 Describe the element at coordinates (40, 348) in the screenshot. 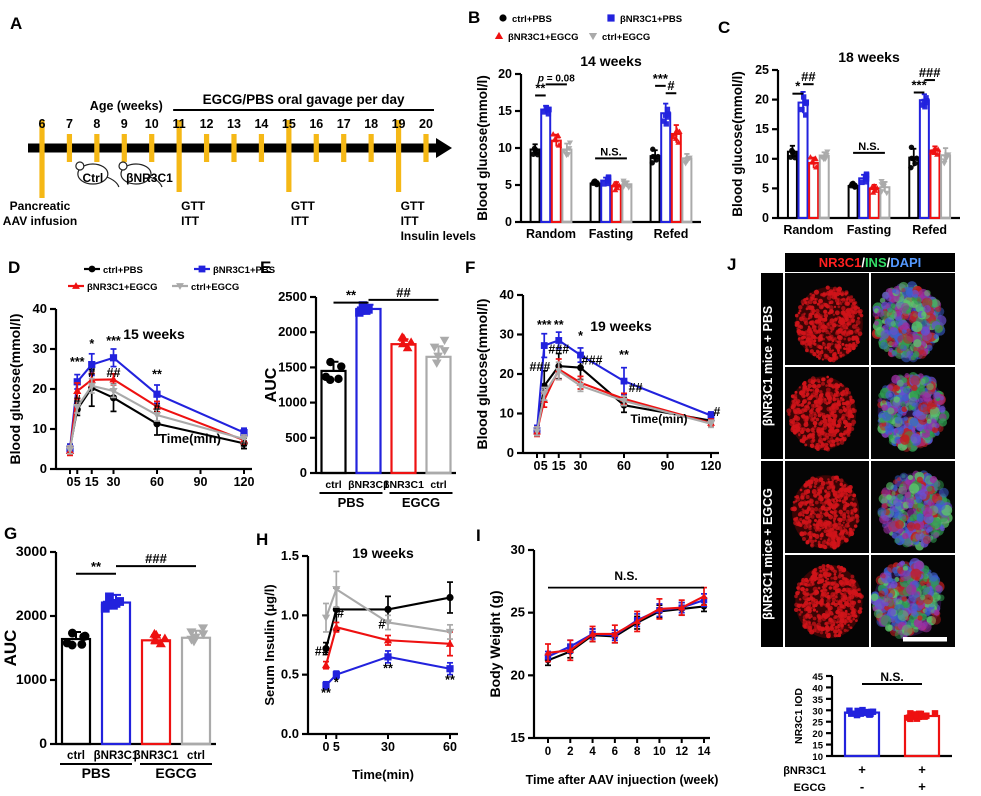

I see `y-tick-label: 30` at that location.